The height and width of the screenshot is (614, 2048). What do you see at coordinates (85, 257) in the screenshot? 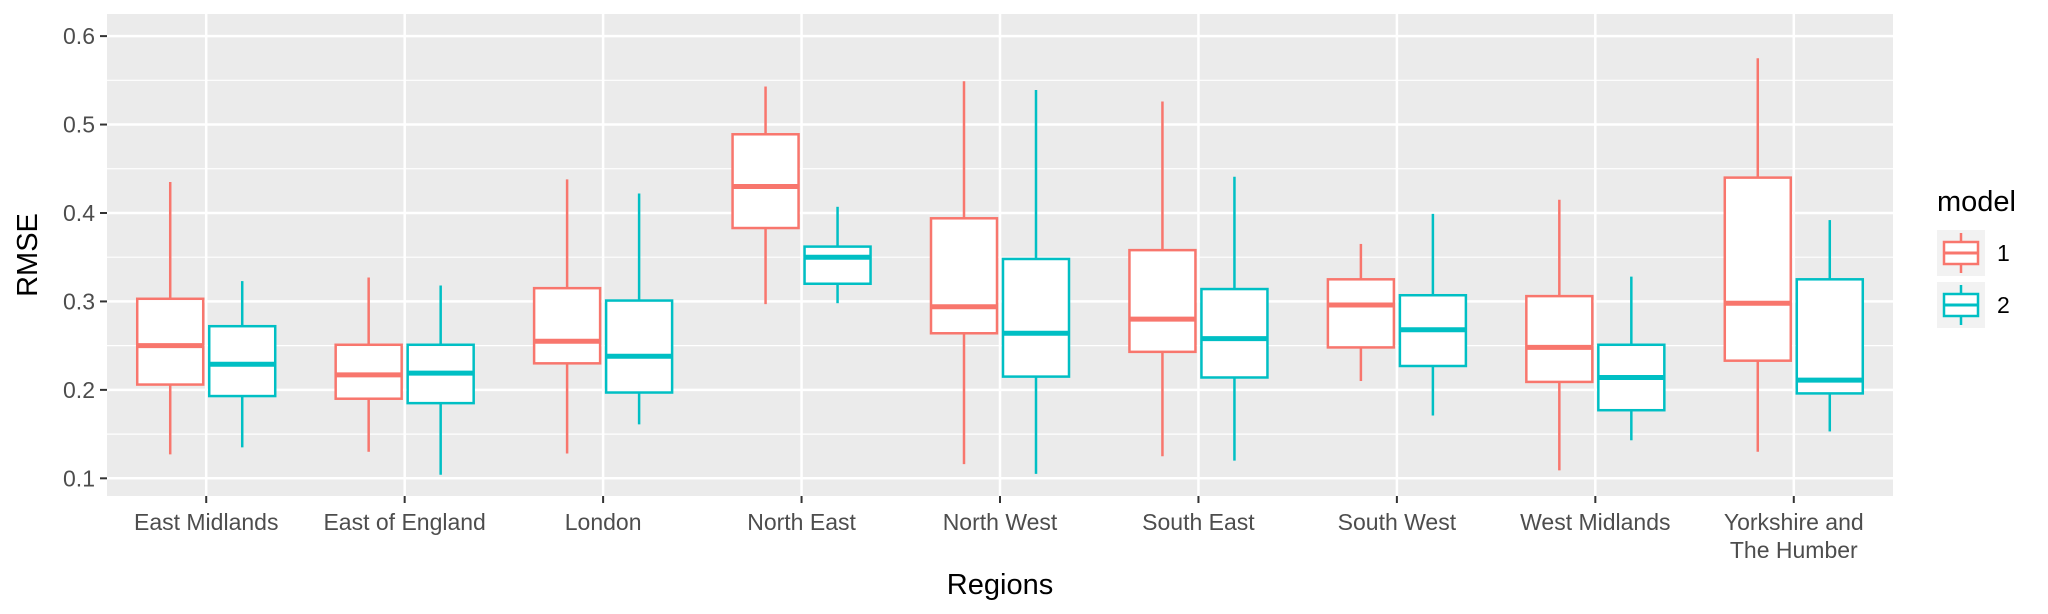
I see `y-axis: 0.1 0.2 0.3 0.4 0.5 0.6` at bounding box center [85, 257].